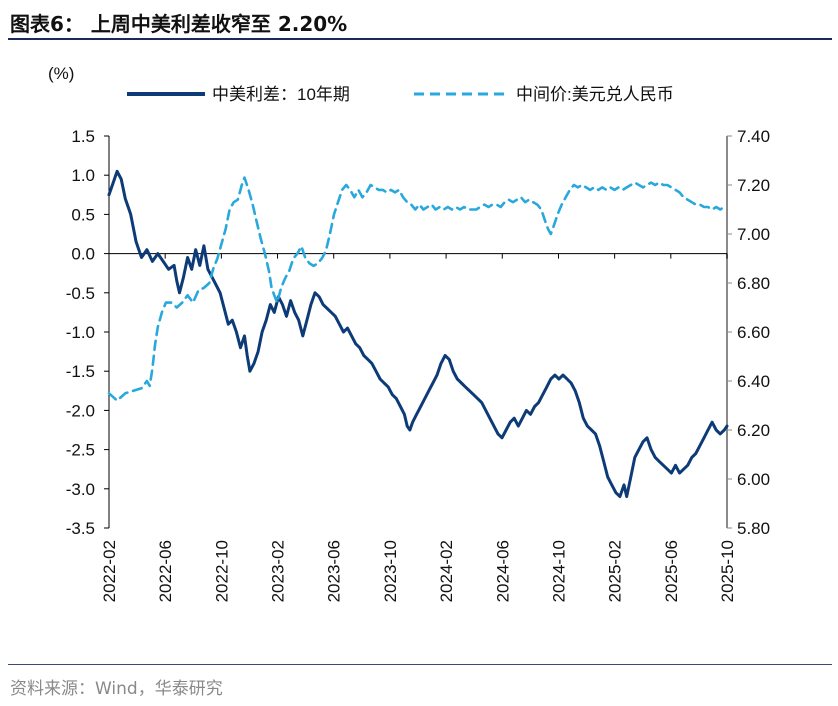 The height and width of the screenshot is (706, 838). Describe the element at coordinates (80, 489) in the screenshot. I see `left-y-tick-label: -3.0` at that location.